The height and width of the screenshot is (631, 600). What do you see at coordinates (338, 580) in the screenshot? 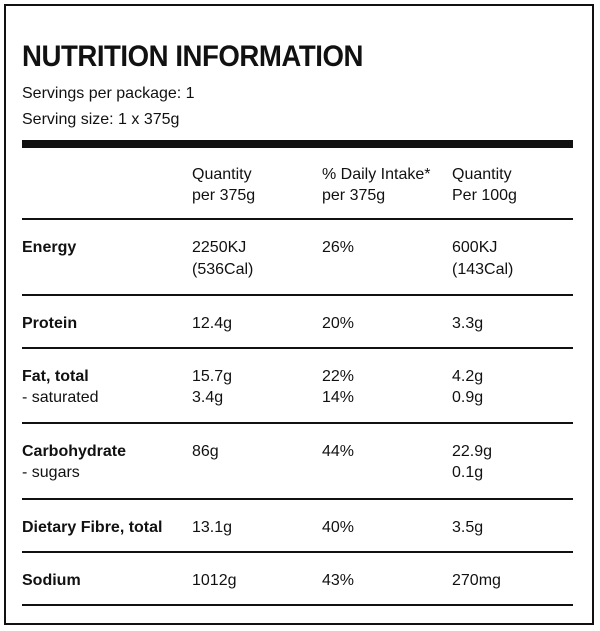
I see `sodium-daily-intake: 43%` at bounding box center [338, 580].